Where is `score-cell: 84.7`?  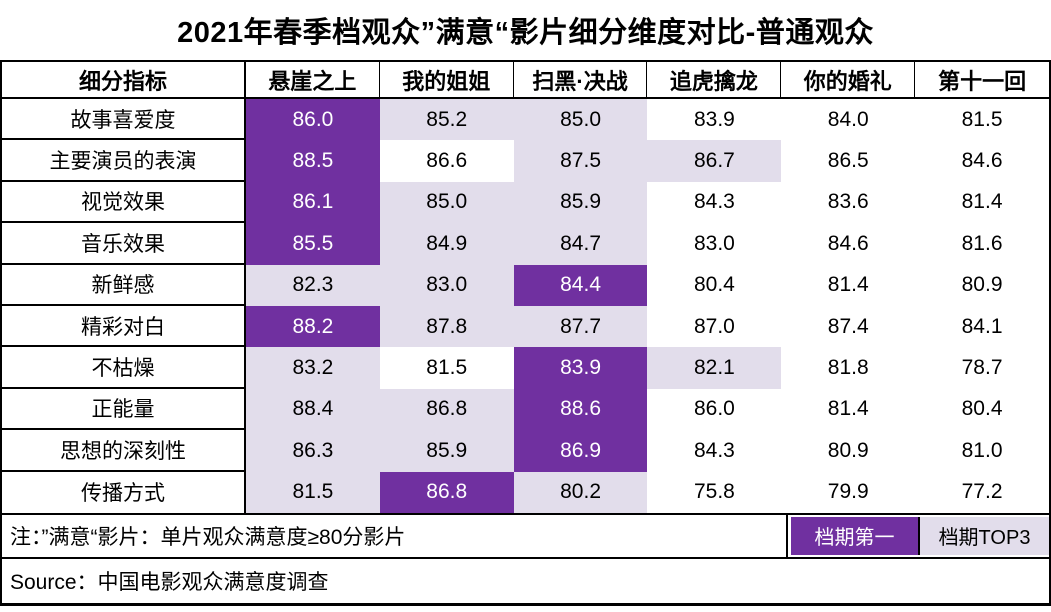 score-cell: 84.7 is located at coordinates (580, 244).